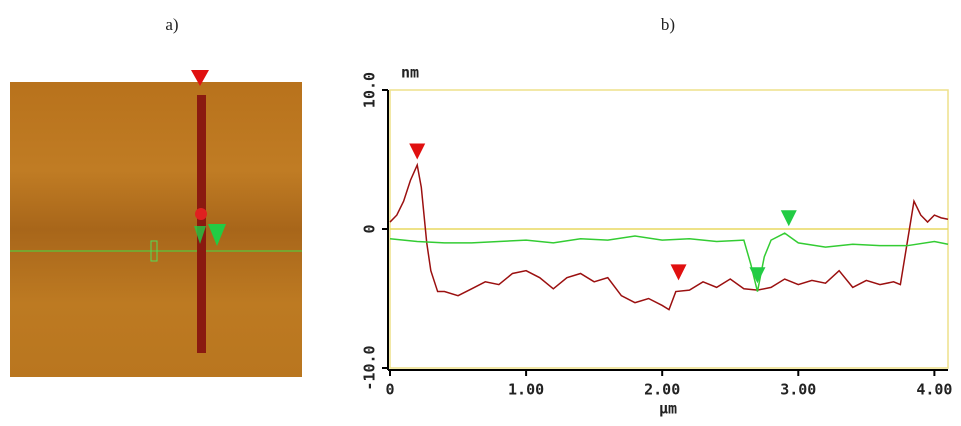  I want to click on y-tick-label: 0, so click(370, 228).